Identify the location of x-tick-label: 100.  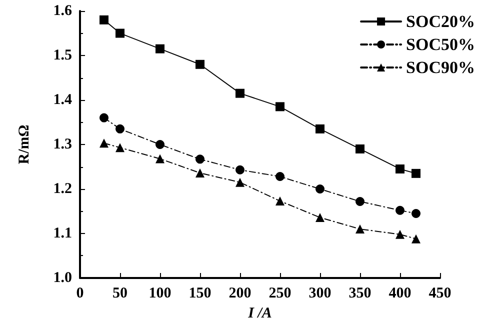
(160, 294).